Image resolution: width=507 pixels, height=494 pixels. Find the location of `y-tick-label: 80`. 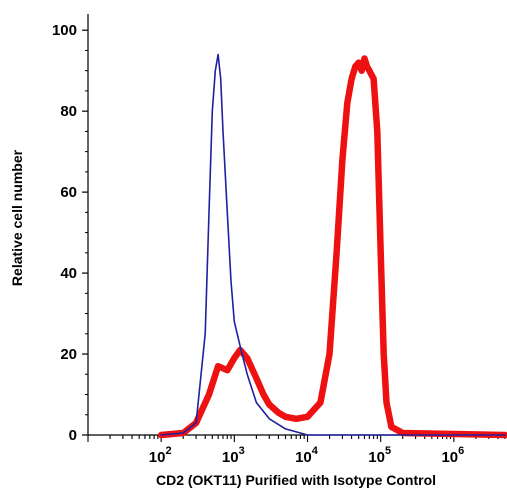

y-tick-label: 80 is located at coordinates (68, 111).